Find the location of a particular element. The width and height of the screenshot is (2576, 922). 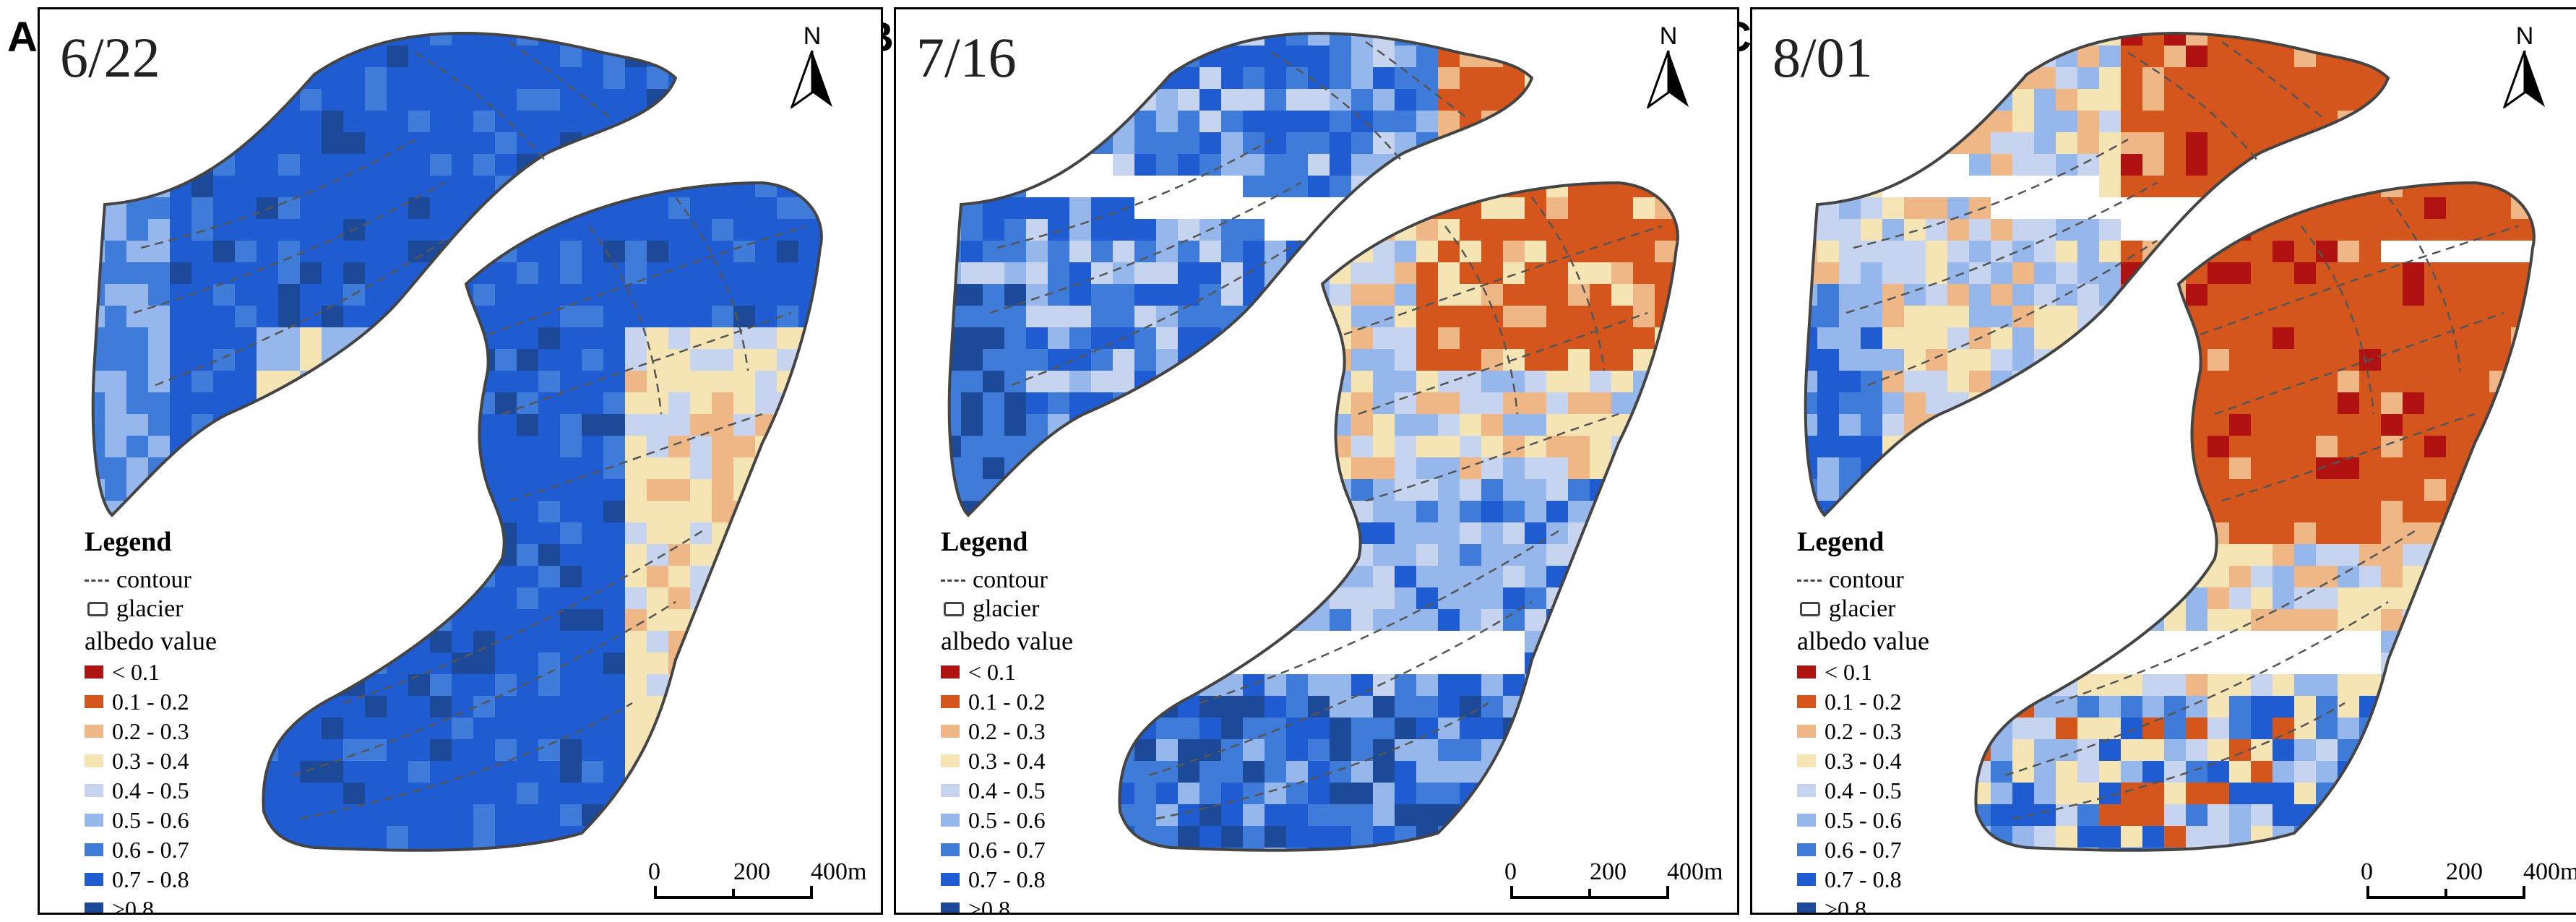

albedo-class-label: < 0.1 is located at coordinates (992, 672).